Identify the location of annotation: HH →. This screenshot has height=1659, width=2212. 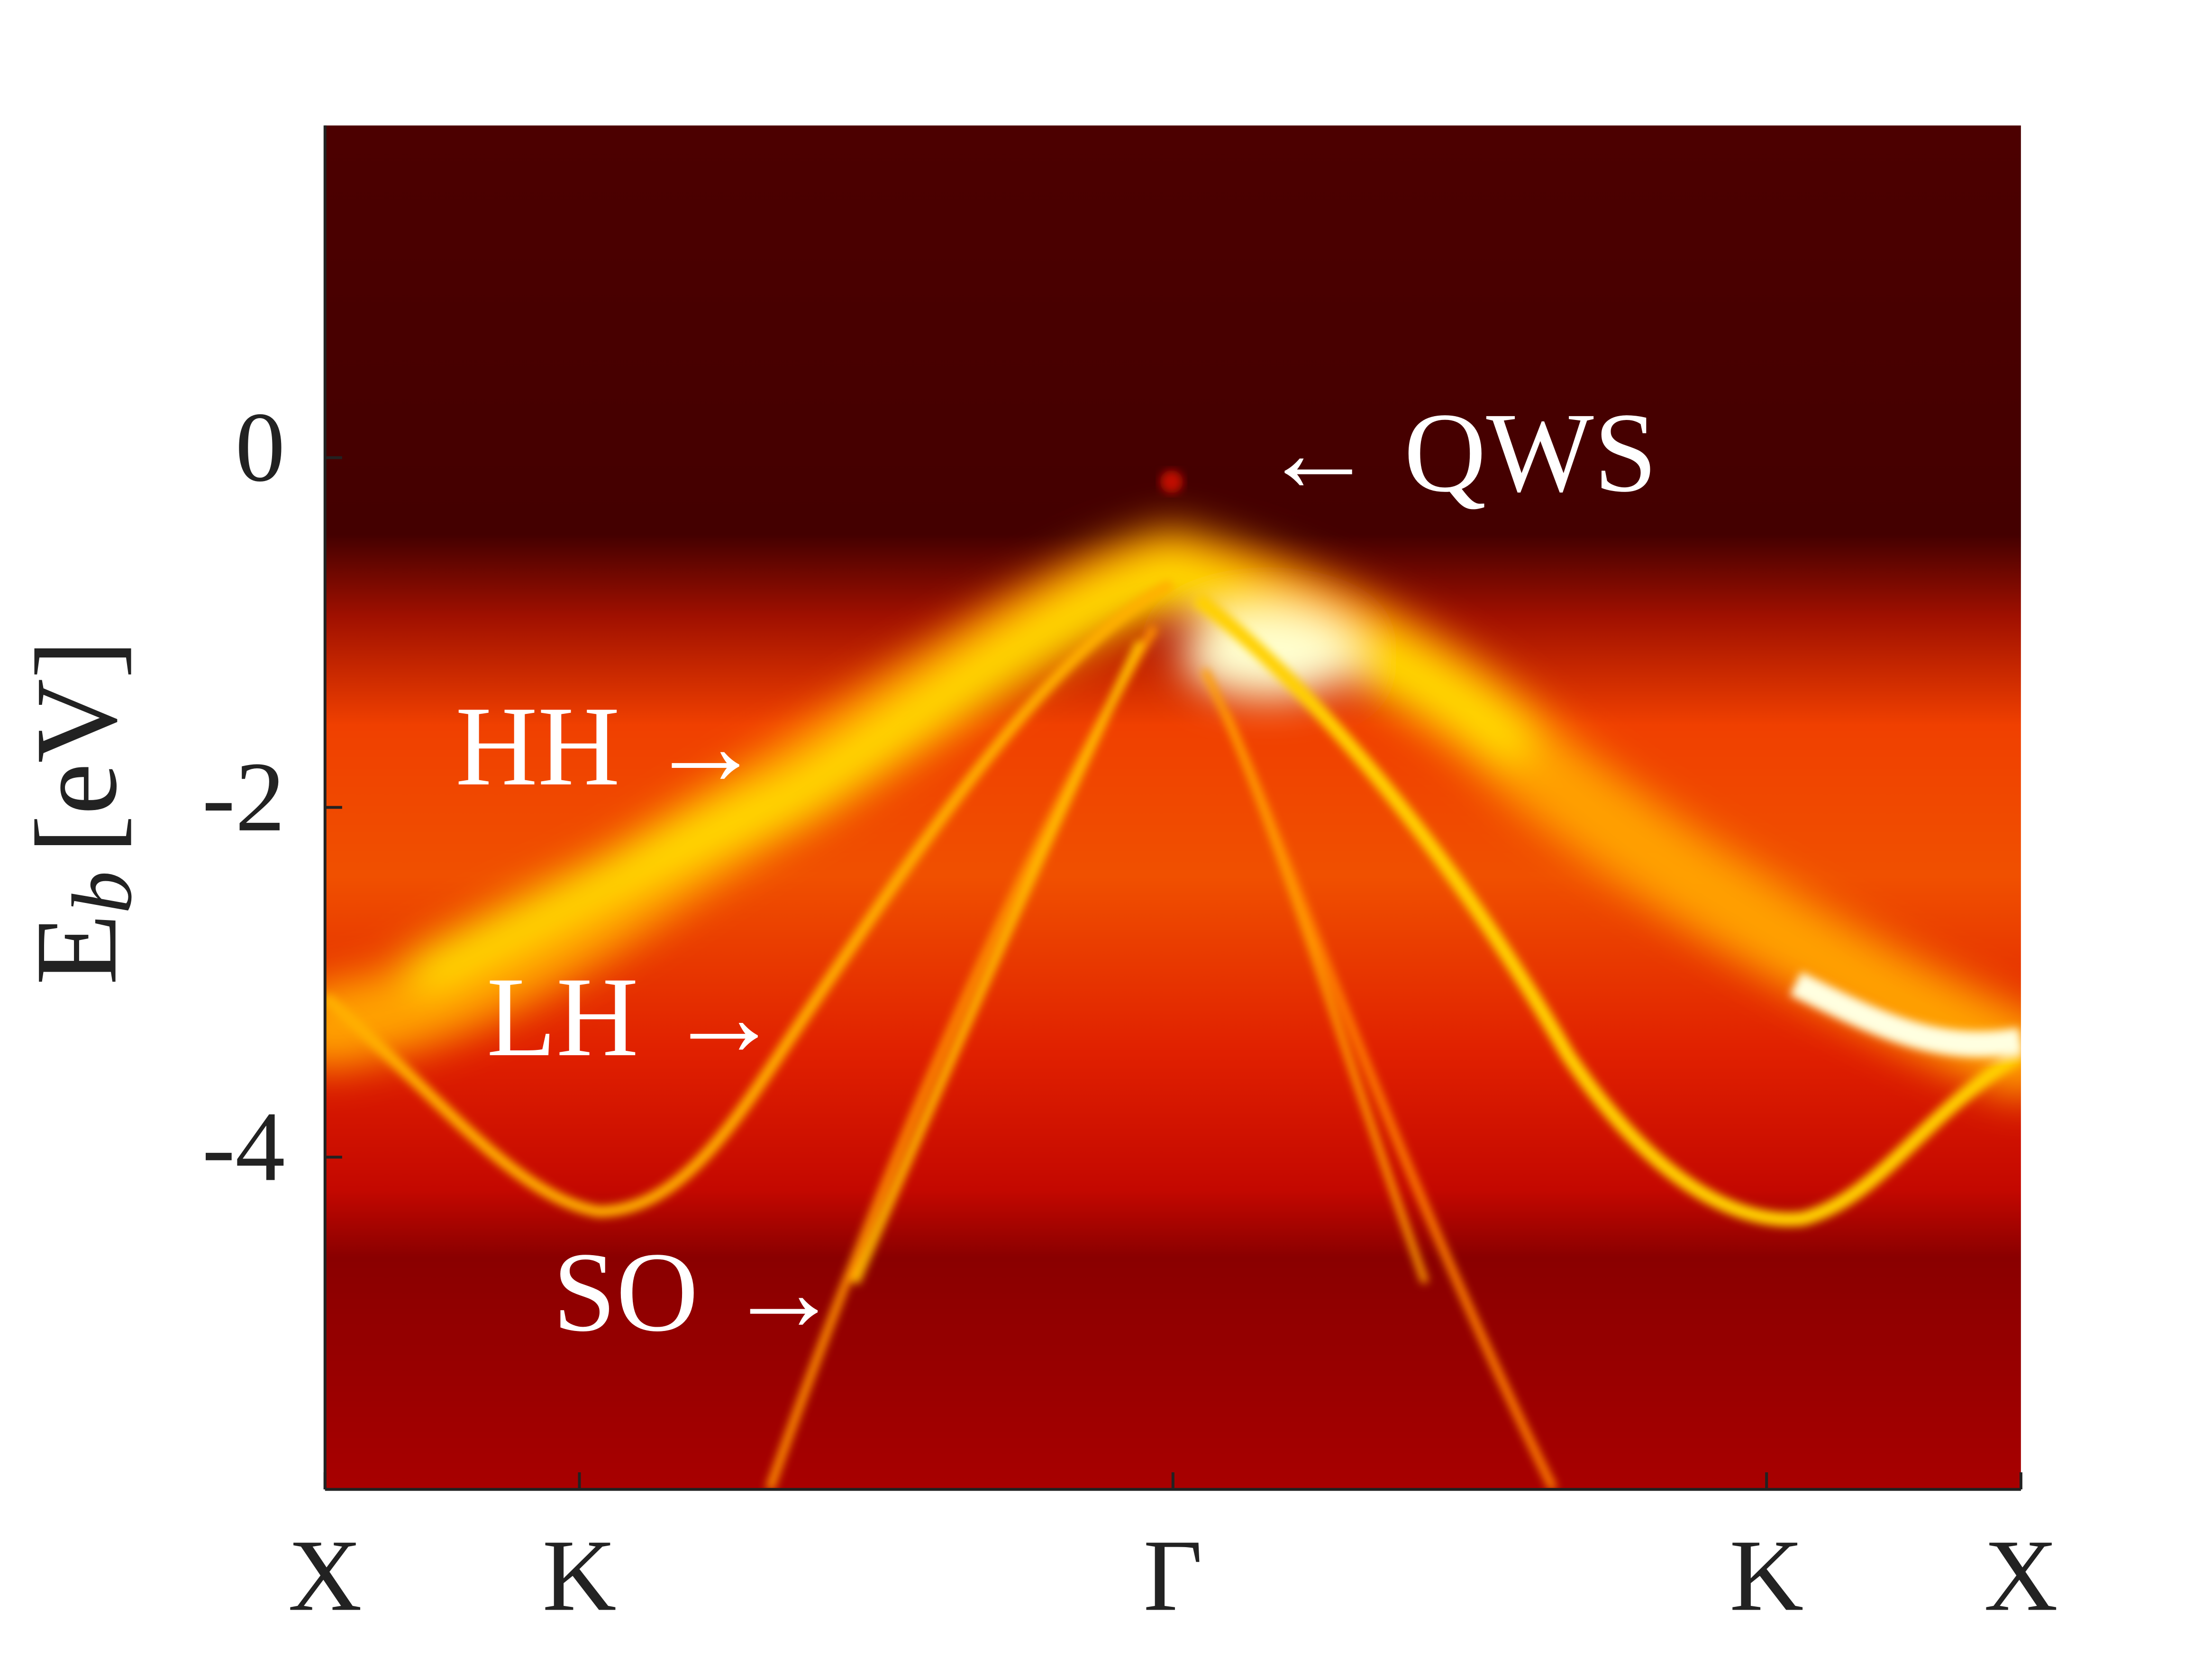
(609, 747).